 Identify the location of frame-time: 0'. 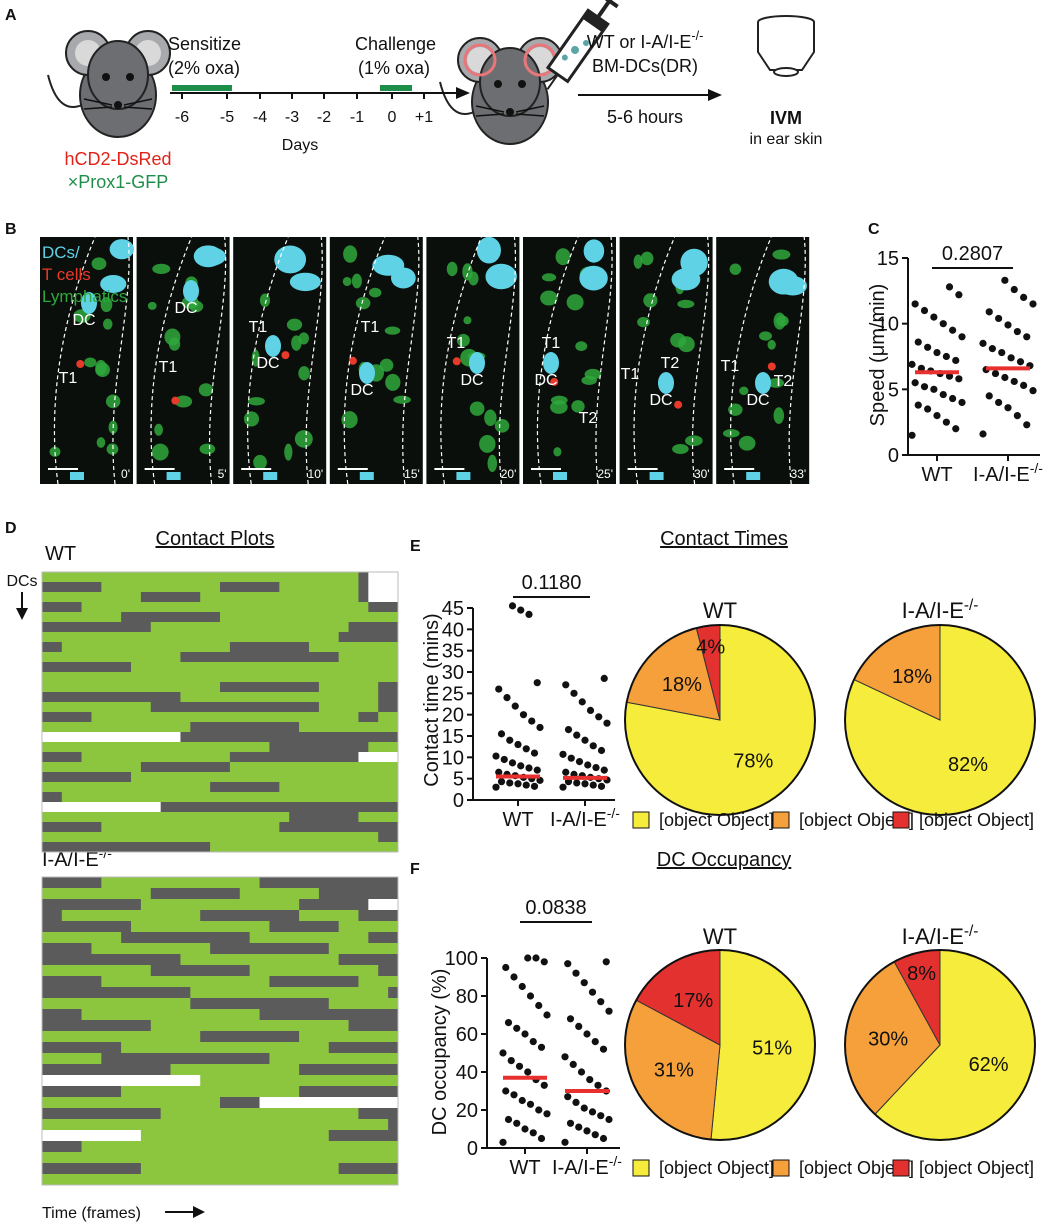
(125, 474).